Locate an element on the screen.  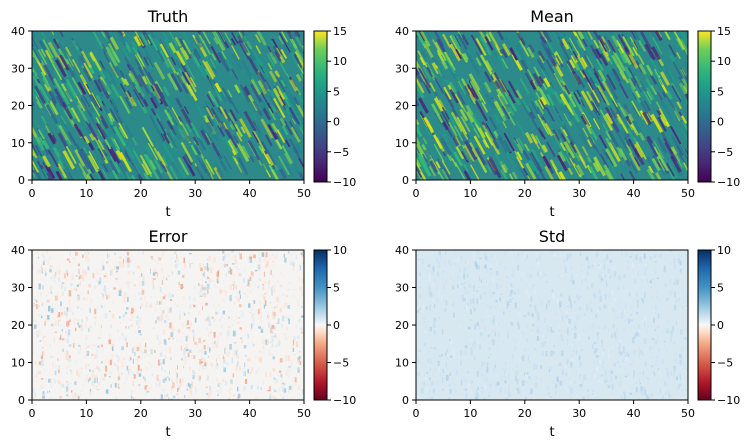
x-tick-label: 50 is located at coordinates (304, 193).